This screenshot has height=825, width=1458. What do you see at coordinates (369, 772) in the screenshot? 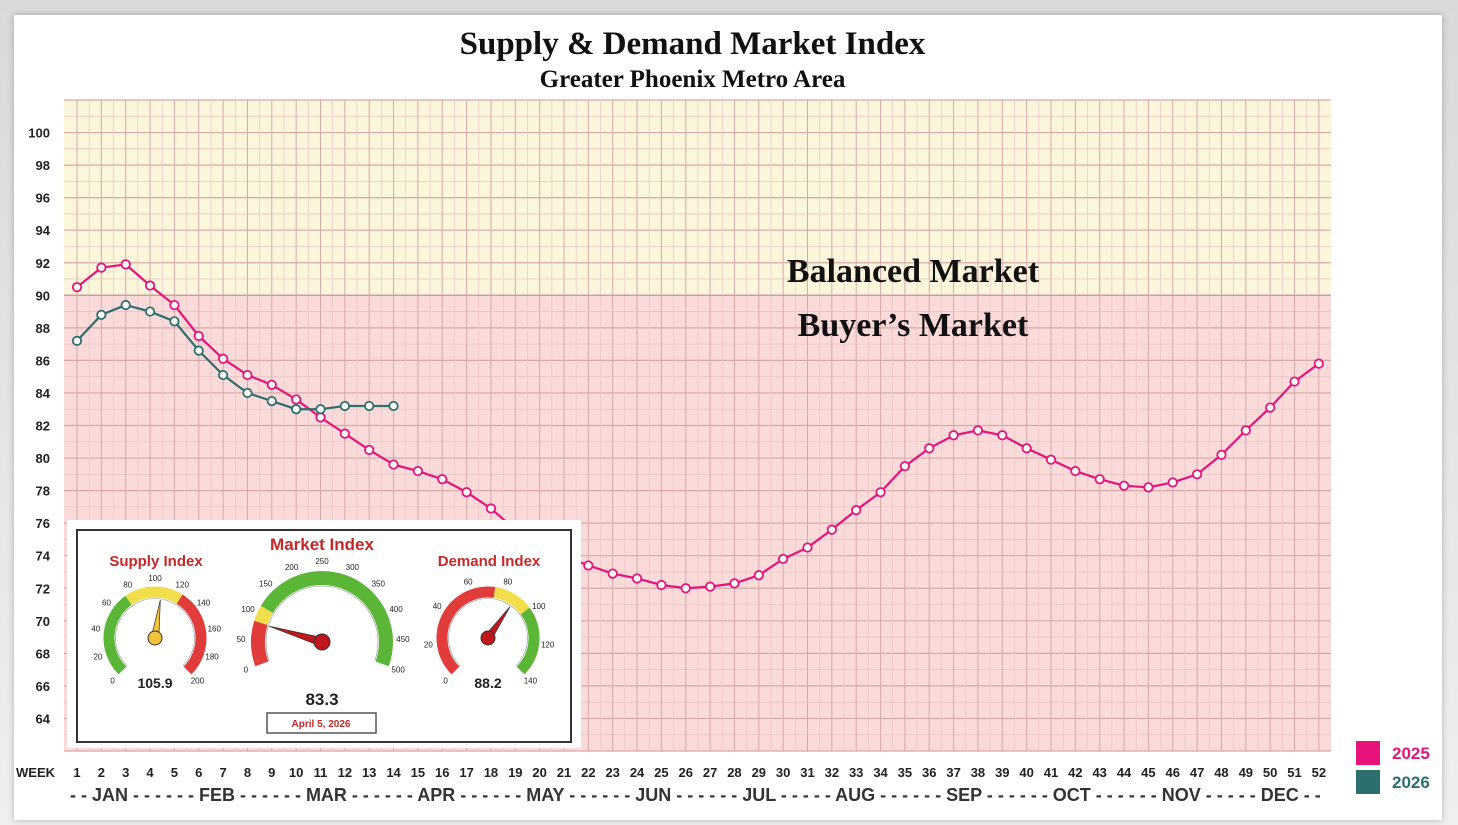
I see `x-tick-label: 13` at bounding box center [369, 772].